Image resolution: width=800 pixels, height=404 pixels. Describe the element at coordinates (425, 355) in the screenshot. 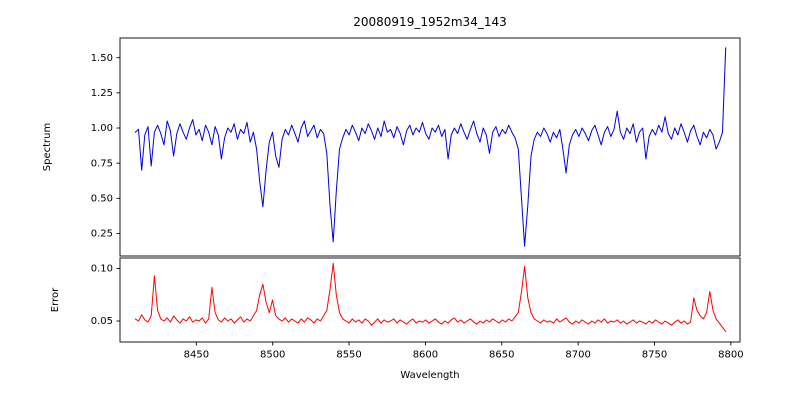

I see `x-tick-label: 8600` at that location.